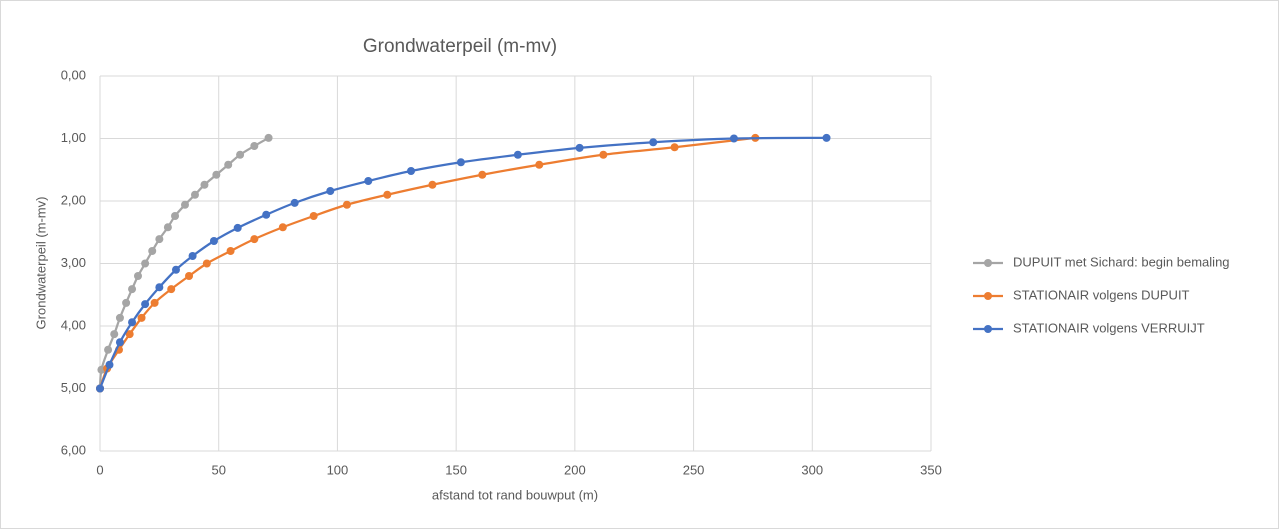 The width and height of the screenshot is (1280, 530). I want to click on x-tick-label: 300, so click(812, 469).